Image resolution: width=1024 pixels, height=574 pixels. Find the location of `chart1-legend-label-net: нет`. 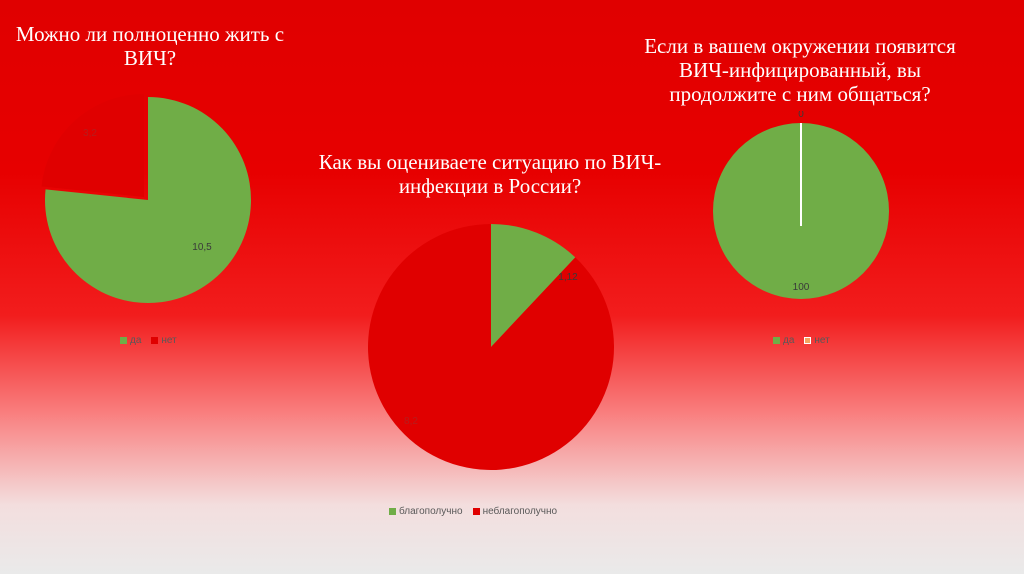

chart1-legend-label-net: нет is located at coordinates (169, 340).